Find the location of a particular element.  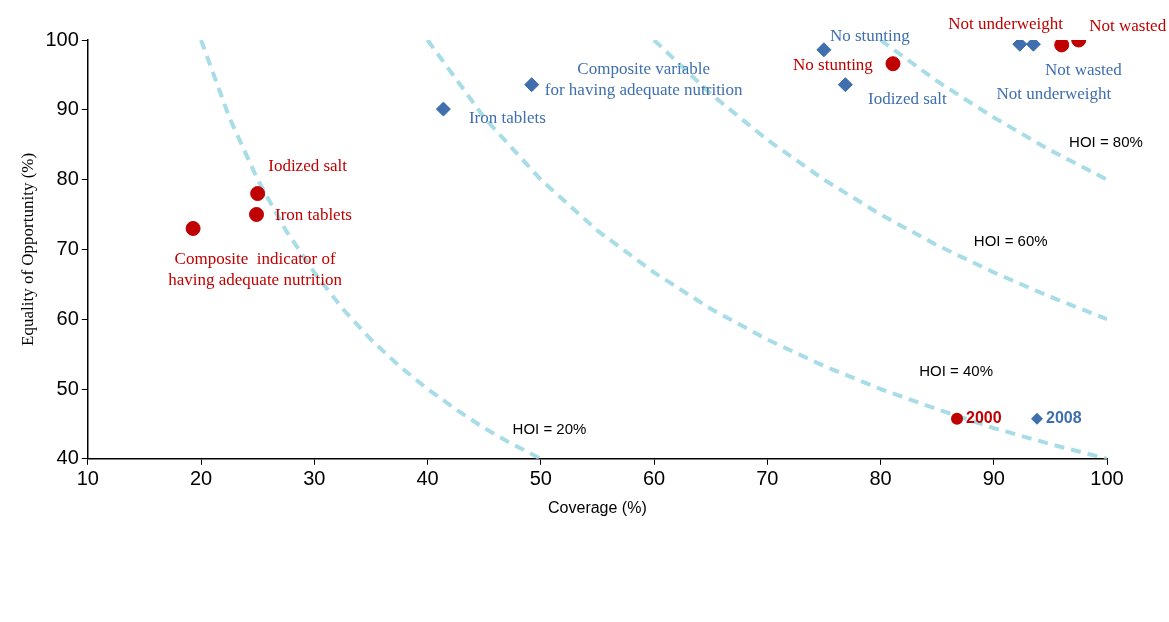

data-label: Composite indicator of having adequate nutrition is located at coordinates (255, 269).